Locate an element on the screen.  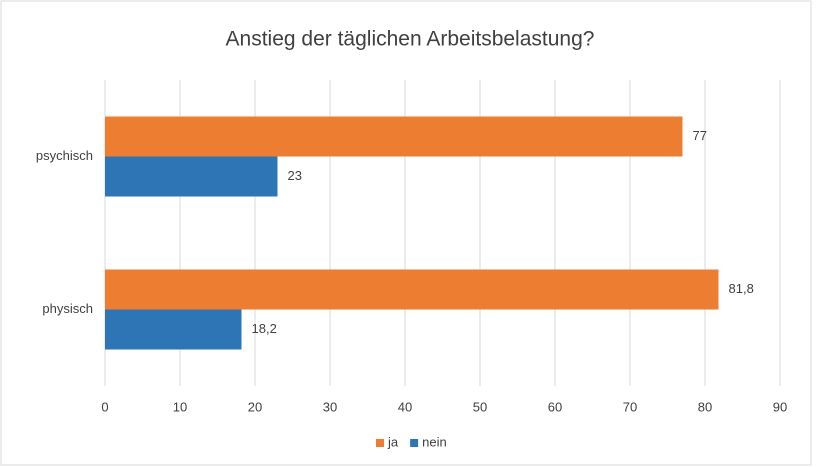
data-label: 23 is located at coordinates (295, 175).